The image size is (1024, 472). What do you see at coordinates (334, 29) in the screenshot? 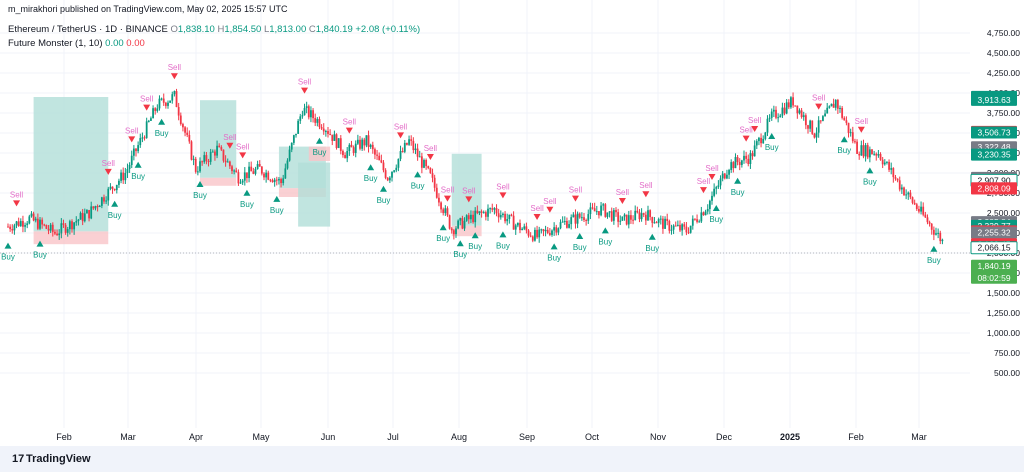
I see `close-value: 1,840.19` at bounding box center [334, 29].